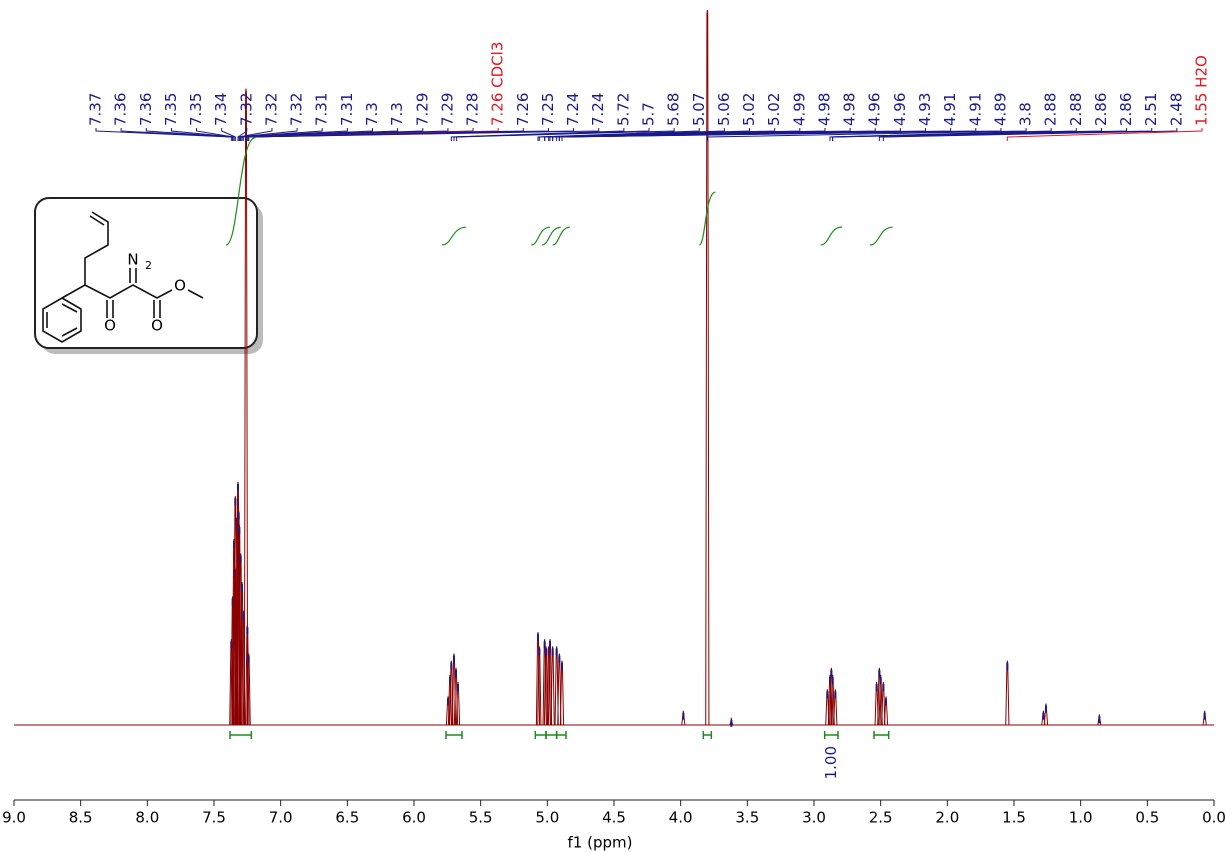 The height and width of the screenshot is (852, 1226). Describe the element at coordinates (1147, 818) in the screenshot. I see `x-tick-label: 0.5` at that location.